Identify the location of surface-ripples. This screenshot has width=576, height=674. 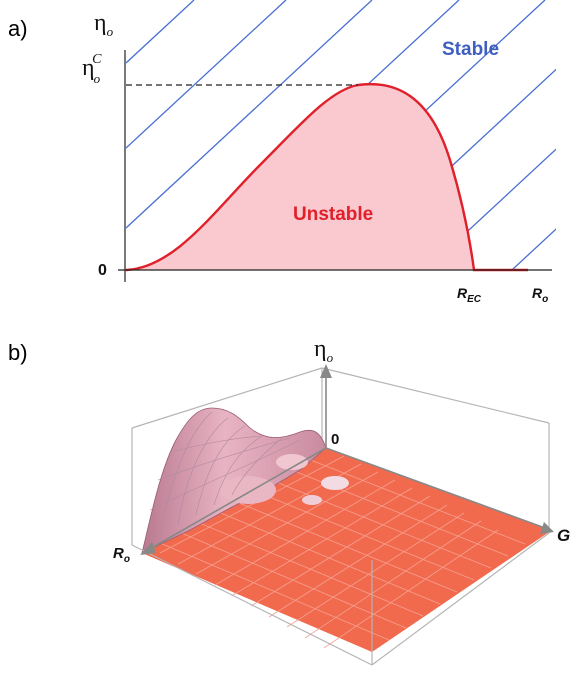
(284, 479).